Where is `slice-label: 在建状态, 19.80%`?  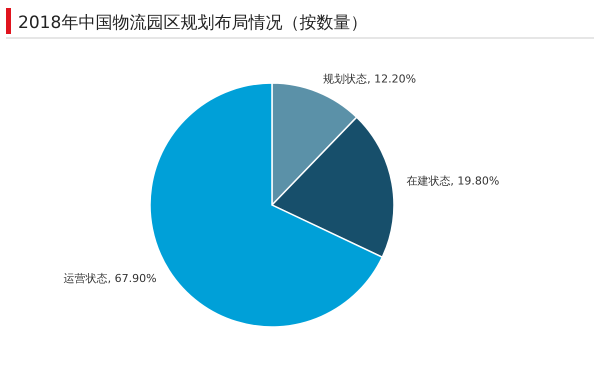
slice-label: 在建状态, 19.80% is located at coordinates (453, 181).